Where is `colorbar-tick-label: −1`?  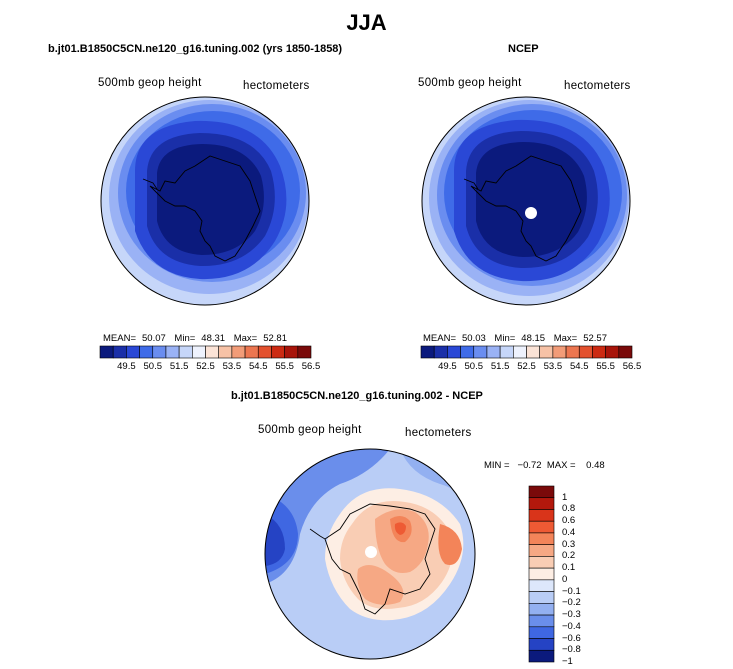
colorbar-tick-label: −1 is located at coordinates (567, 661).